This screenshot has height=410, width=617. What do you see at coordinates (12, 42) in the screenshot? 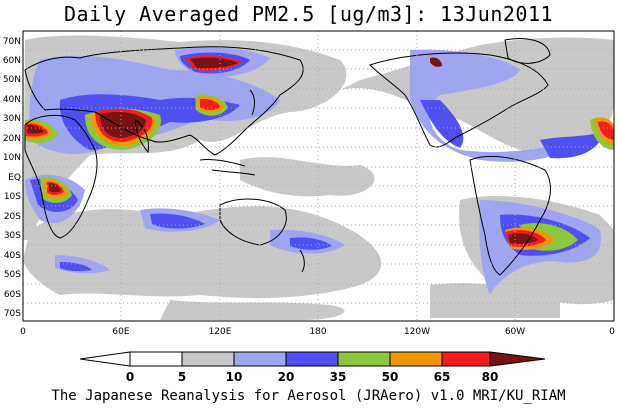
I see `lat-label: 70N` at bounding box center [12, 42].